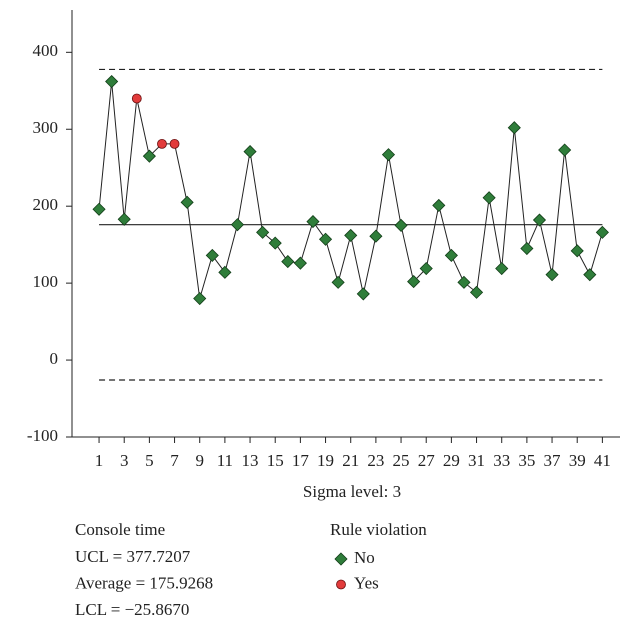 The image size is (632, 628). I want to click on y-tick-label: 300, so click(46, 127).